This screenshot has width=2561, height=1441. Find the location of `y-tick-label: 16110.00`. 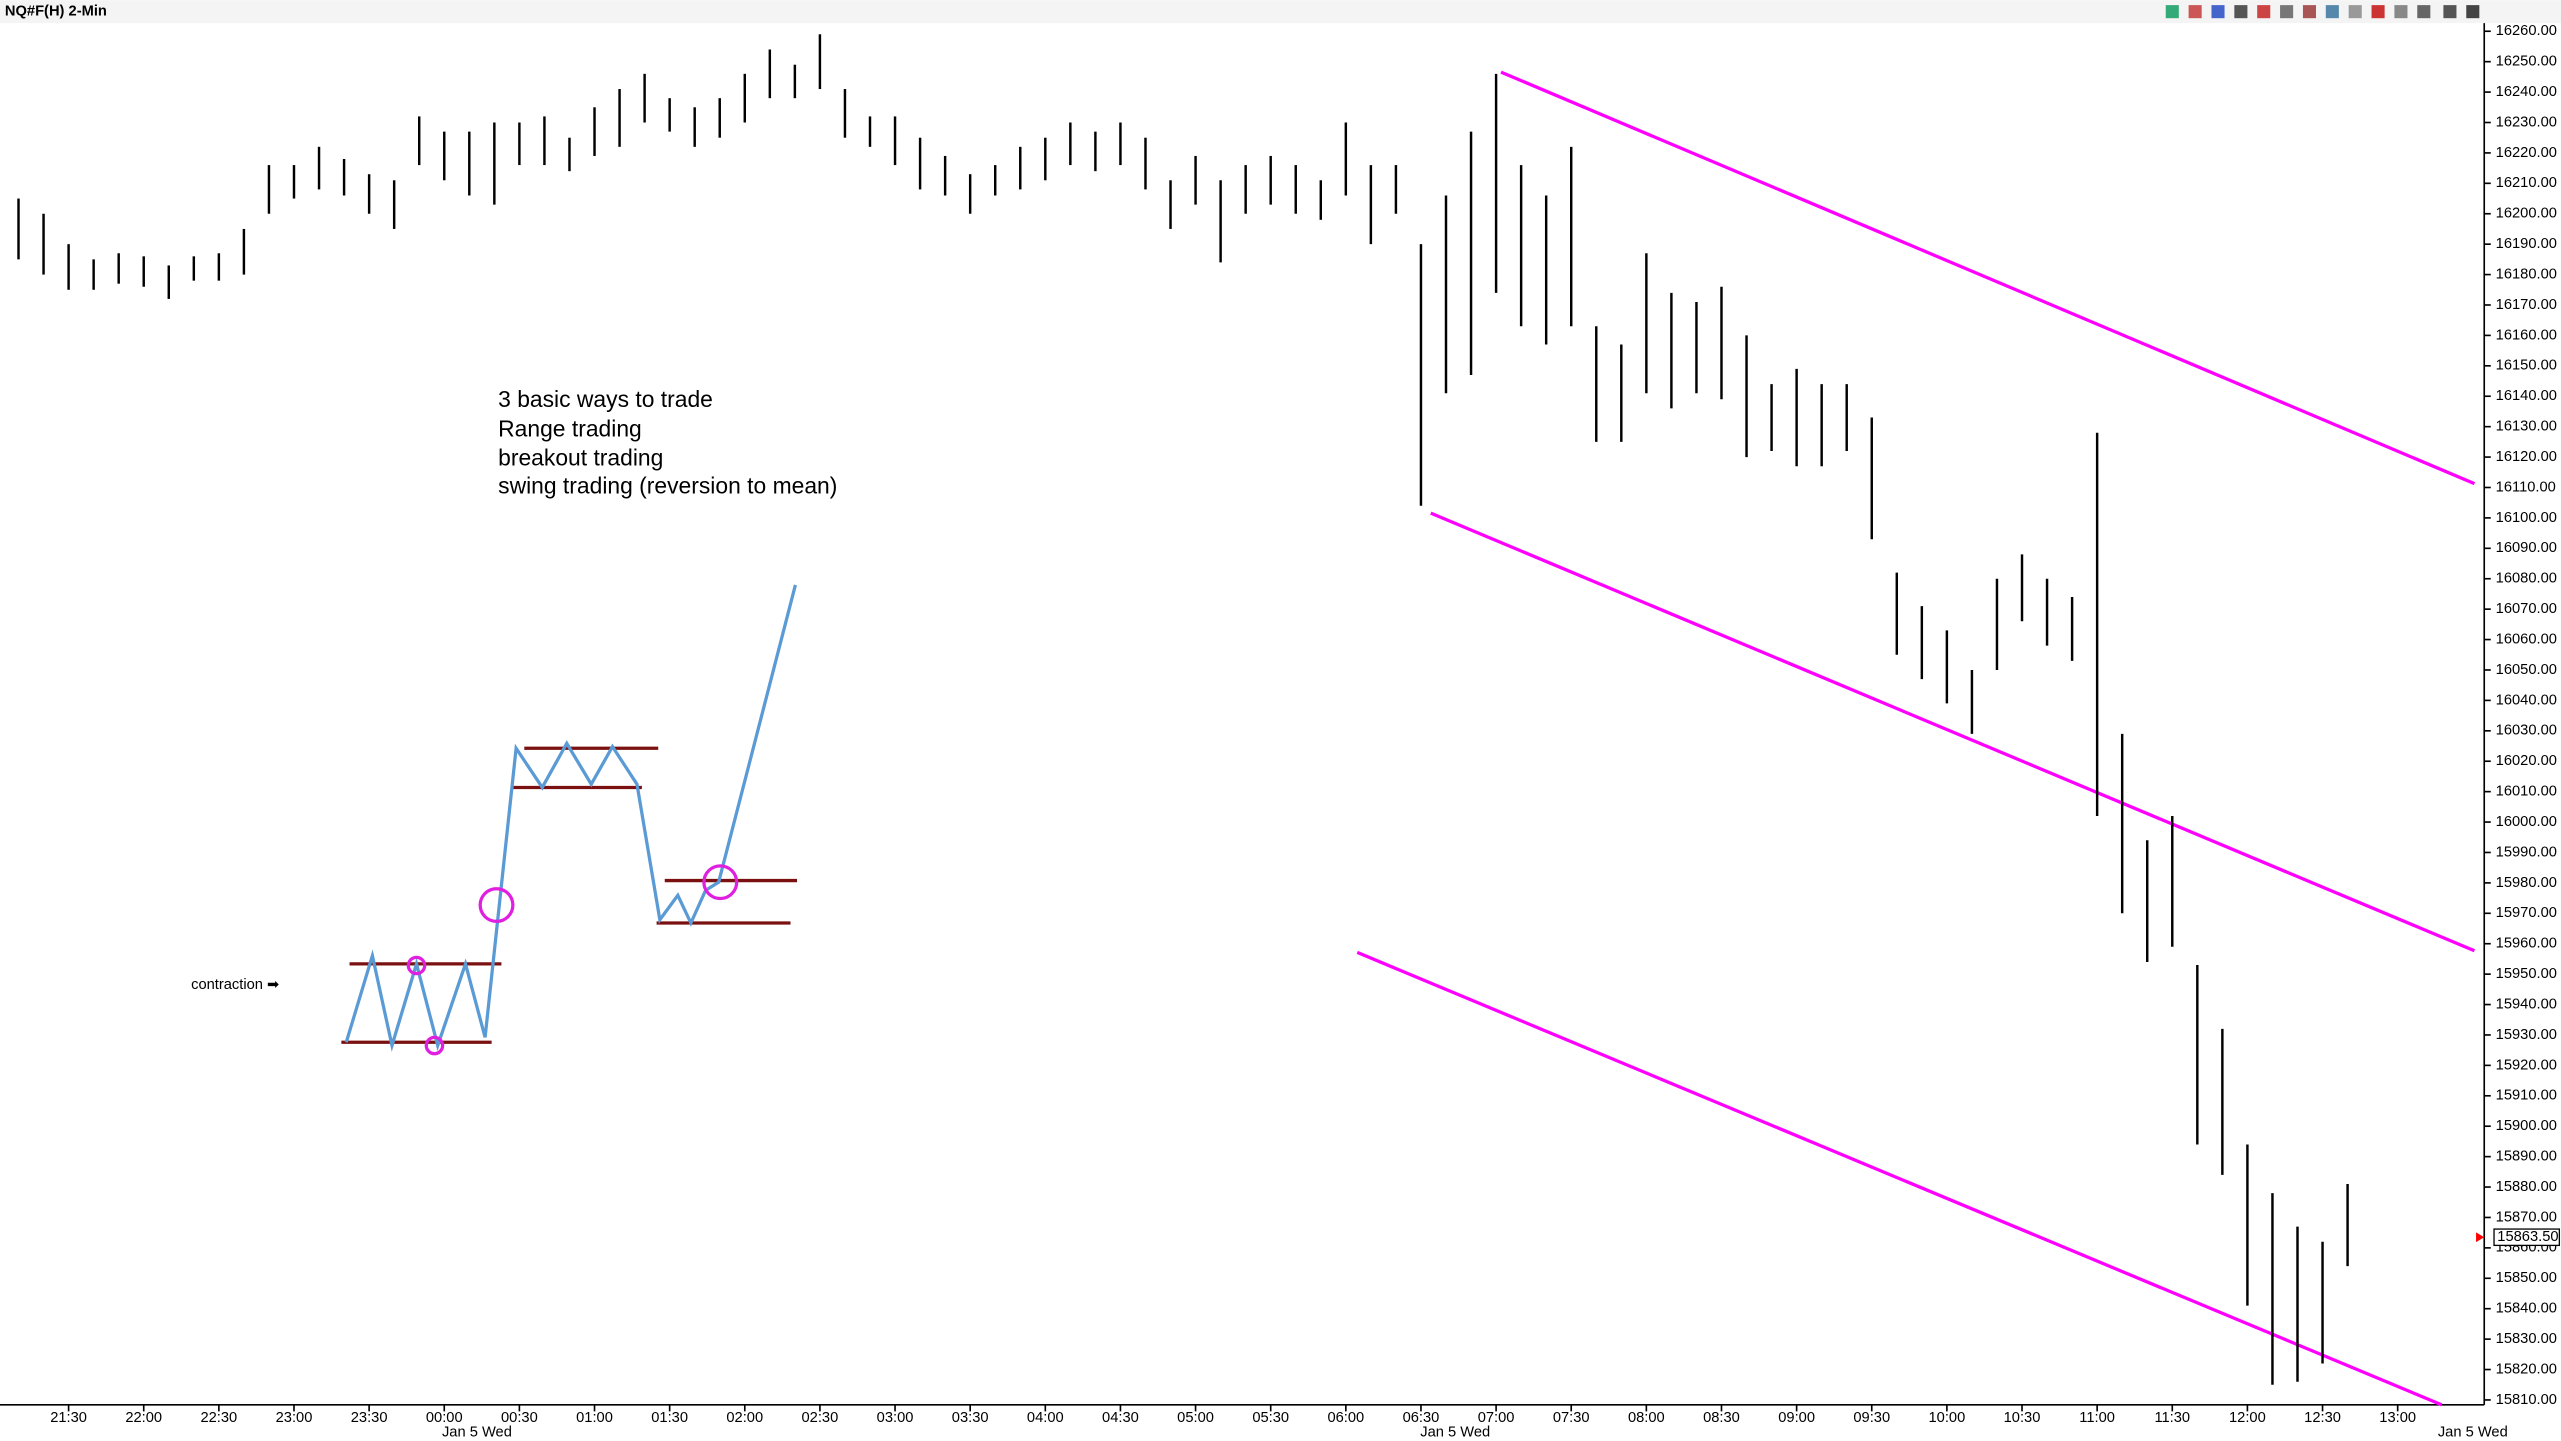

y-tick-label: 16110.00 is located at coordinates (2526, 487).